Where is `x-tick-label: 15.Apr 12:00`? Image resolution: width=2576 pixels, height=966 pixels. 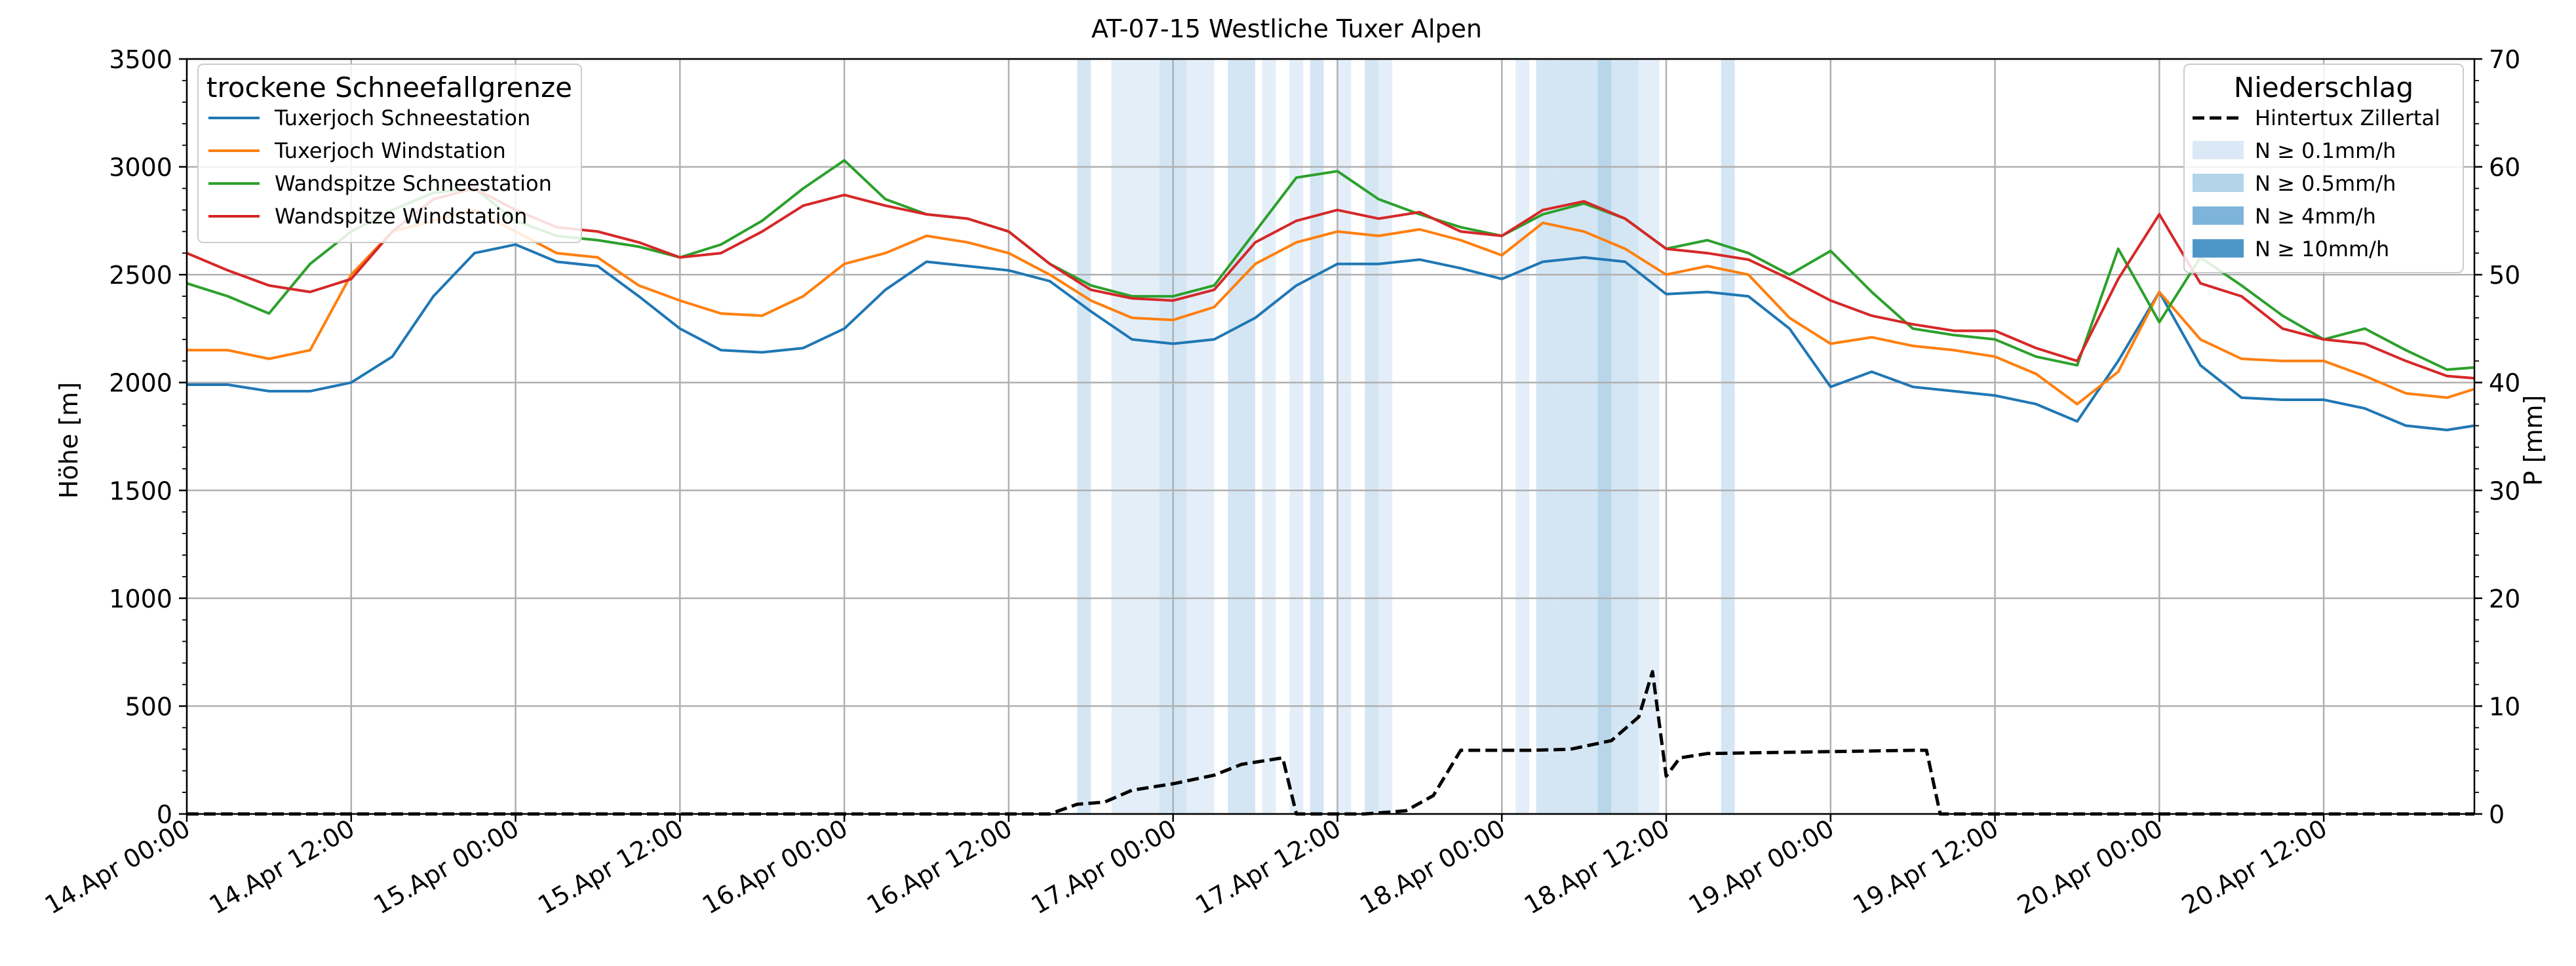 x-tick-label: 15.Apr 12:00 is located at coordinates (610, 867).